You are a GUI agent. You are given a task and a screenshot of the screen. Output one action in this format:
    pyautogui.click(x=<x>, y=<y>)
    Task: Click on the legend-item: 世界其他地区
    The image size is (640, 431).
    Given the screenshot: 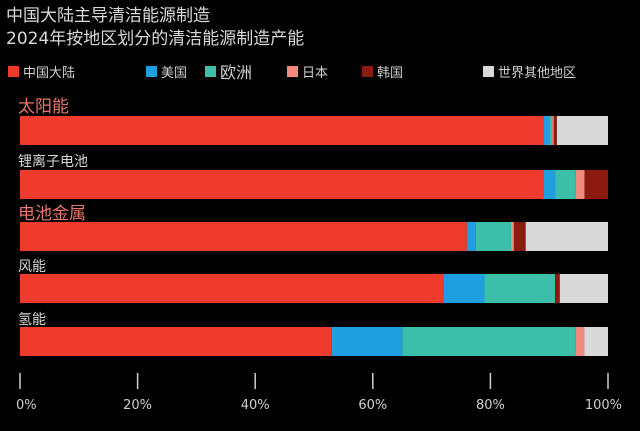 What is the action you would take?
    pyautogui.click(x=529, y=71)
    